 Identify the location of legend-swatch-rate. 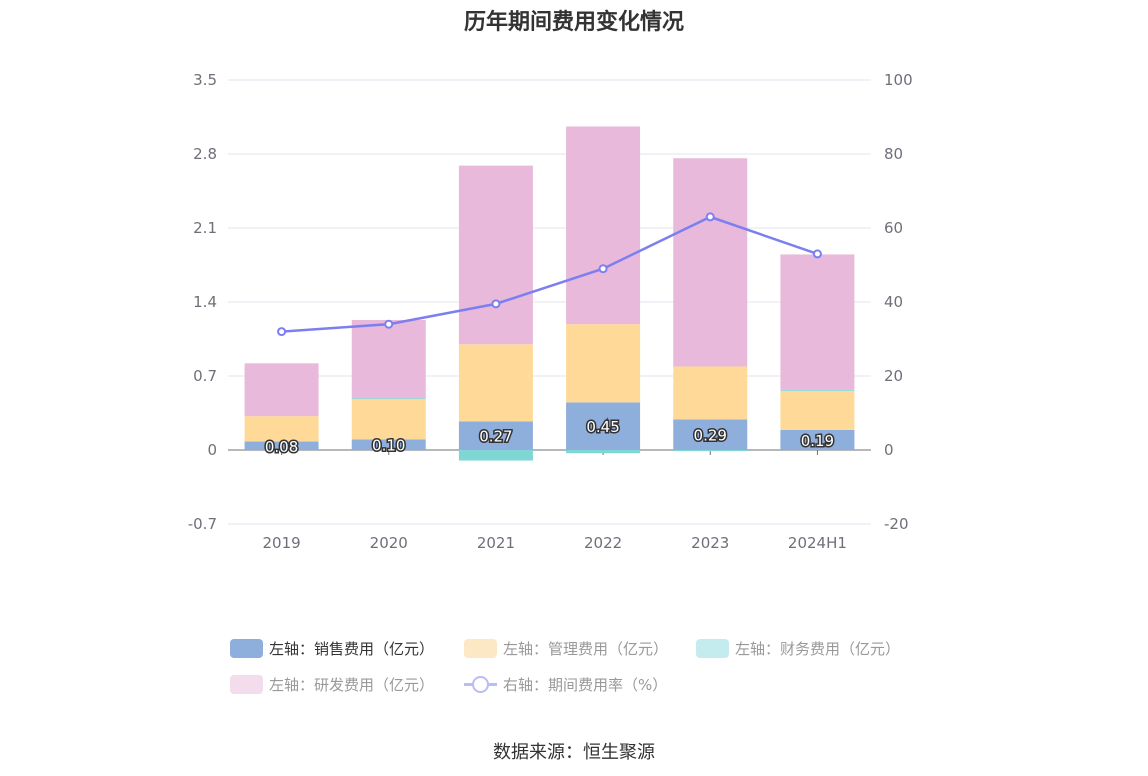
(480, 684).